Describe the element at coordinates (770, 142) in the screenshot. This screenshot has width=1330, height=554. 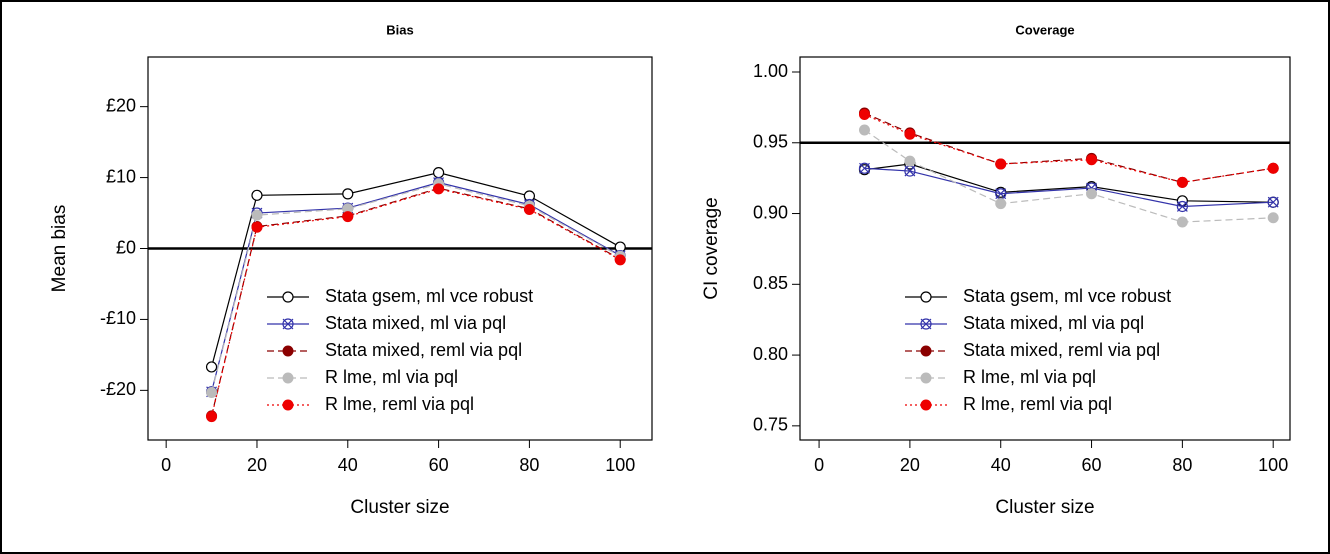
I see `y-tick-label: 0.95` at that location.